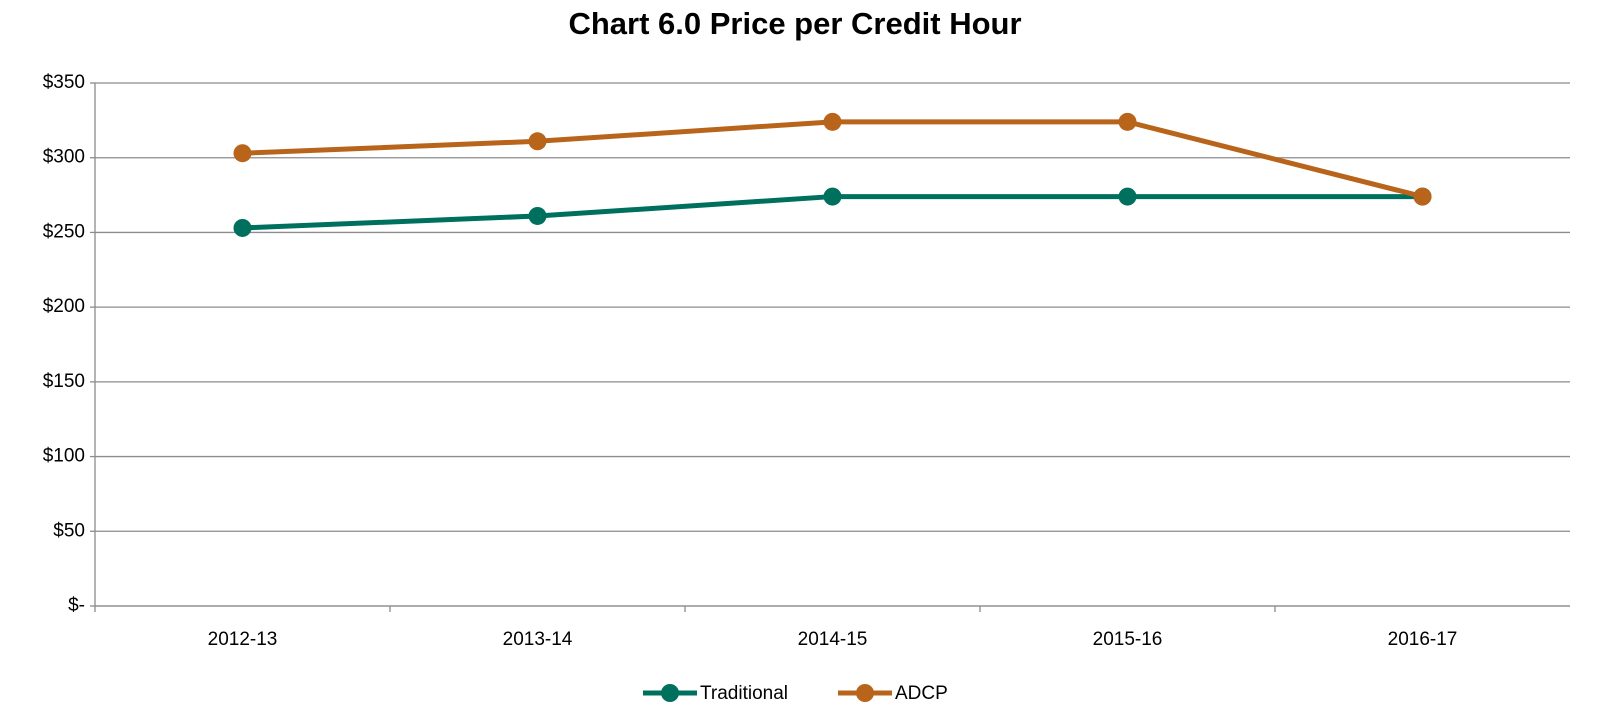 This screenshot has height=723, width=1608. I want to click on y-tick-label: $300, so click(64, 157).